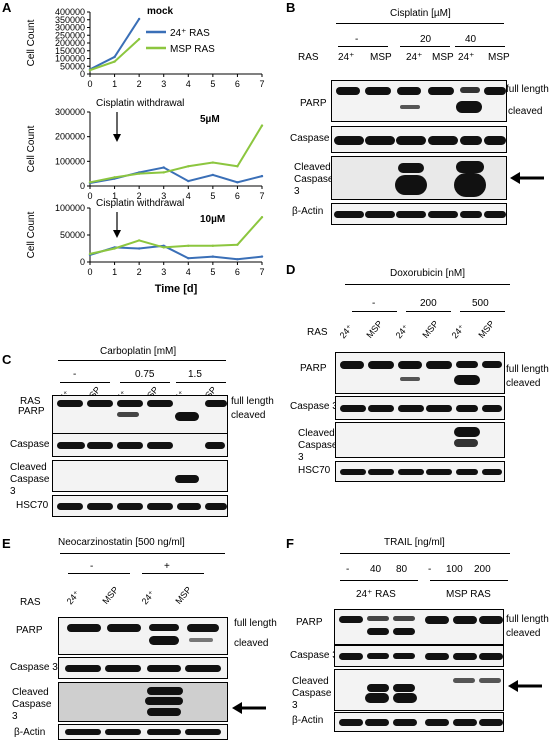 The height and width of the screenshot is (742, 550). What do you see at coordinates (419, 101) in the screenshot?
I see `panel-b-blot-parp` at bounding box center [419, 101].